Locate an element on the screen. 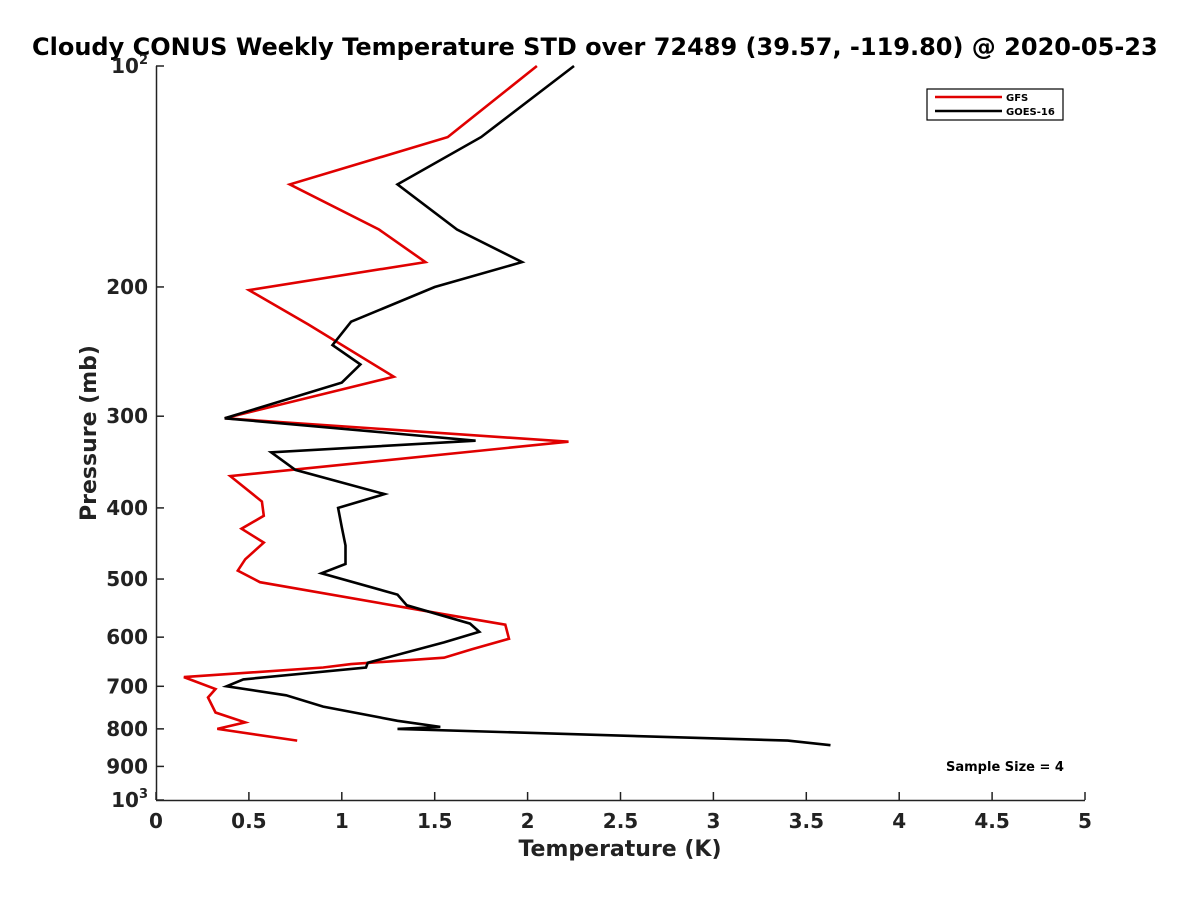  y-tick-label: 10² is located at coordinates (129, 65).